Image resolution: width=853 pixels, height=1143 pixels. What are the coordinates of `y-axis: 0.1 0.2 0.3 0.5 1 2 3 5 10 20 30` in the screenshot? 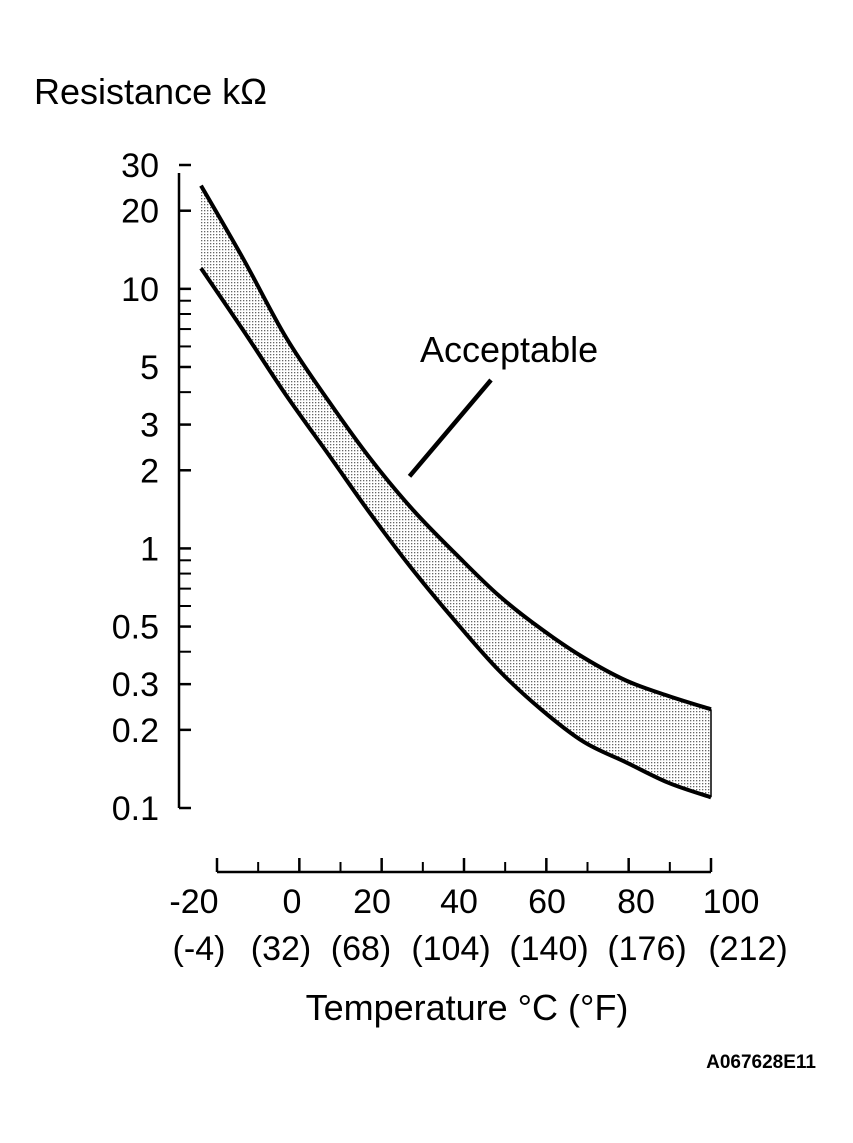 It's located at (151, 487).